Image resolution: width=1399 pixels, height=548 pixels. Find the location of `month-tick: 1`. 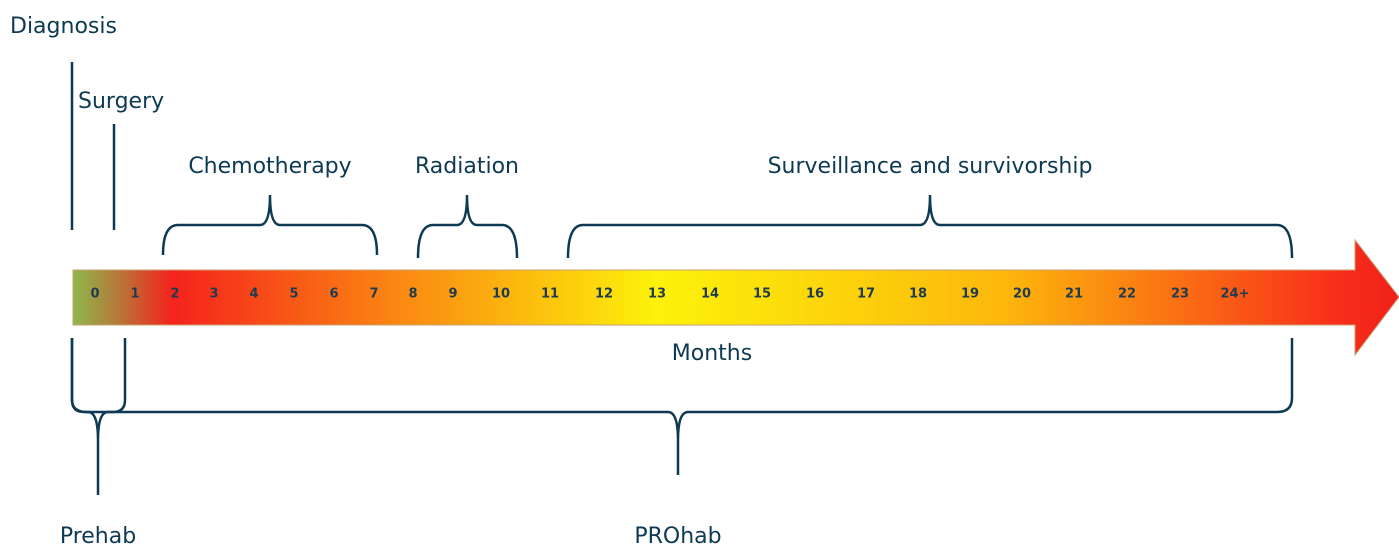

month-tick: 1 is located at coordinates (134, 294).